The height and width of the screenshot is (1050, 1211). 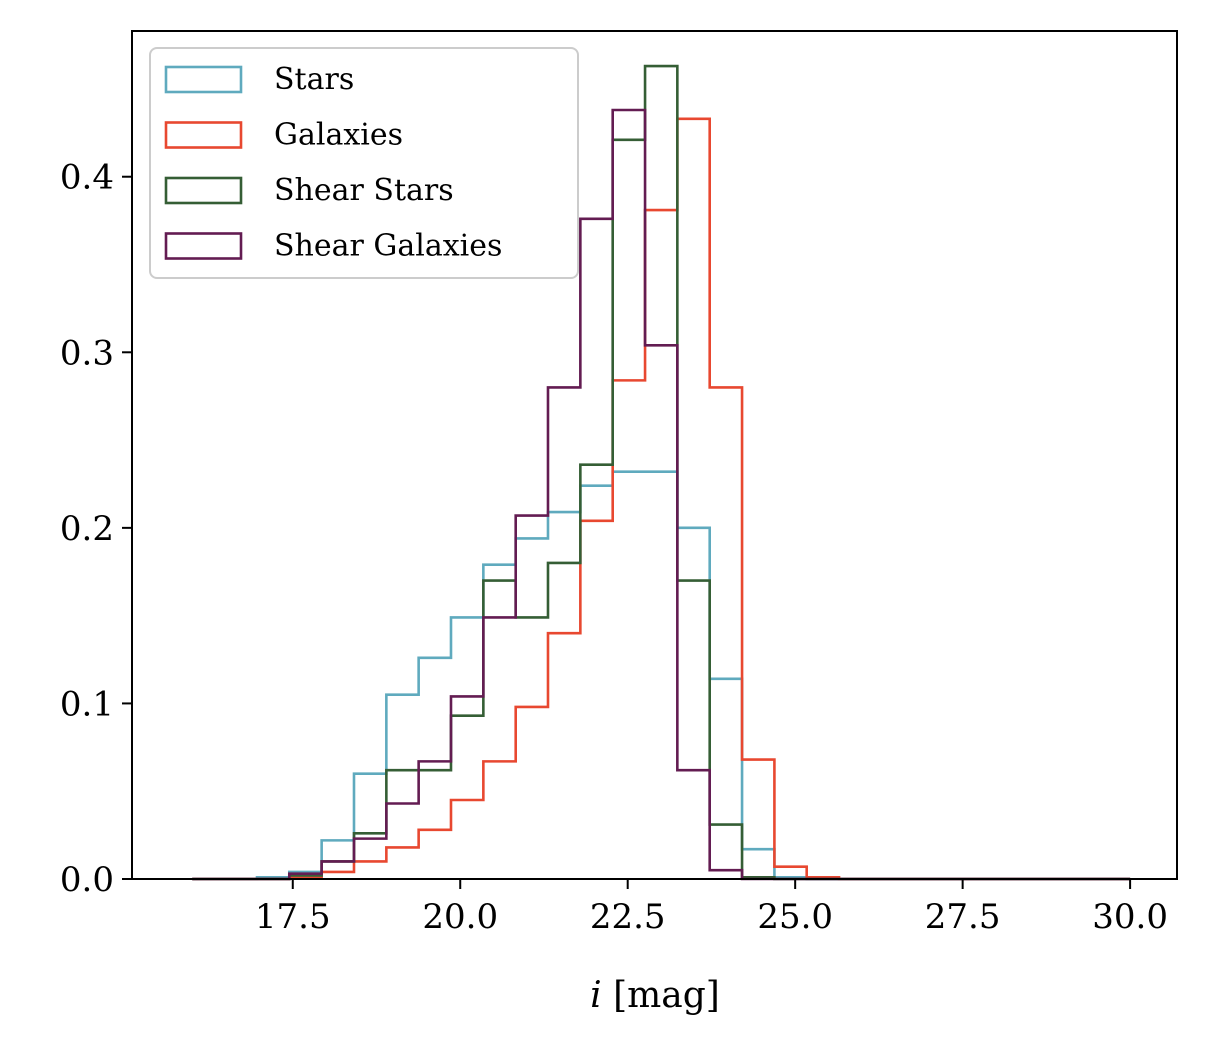 What do you see at coordinates (338, 135) in the screenshot?
I see `legend-label: Galaxies` at bounding box center [338, 135].